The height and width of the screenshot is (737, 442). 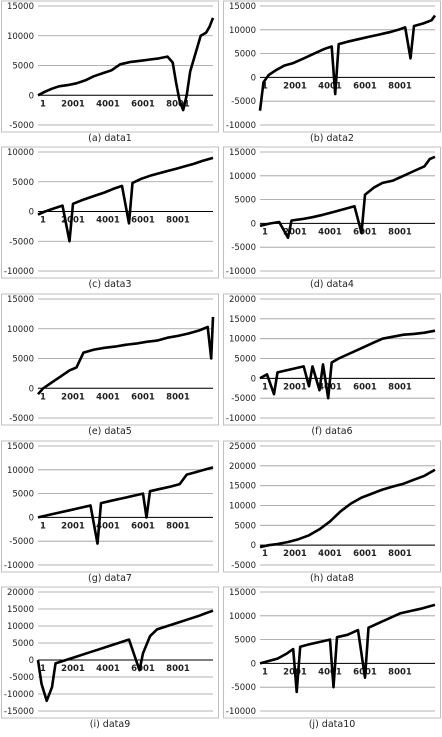 What do you see at coordinates (110, 431) in the screenshot?
I see `panel-caption: (e) data5` at bounding box center [110, 431].